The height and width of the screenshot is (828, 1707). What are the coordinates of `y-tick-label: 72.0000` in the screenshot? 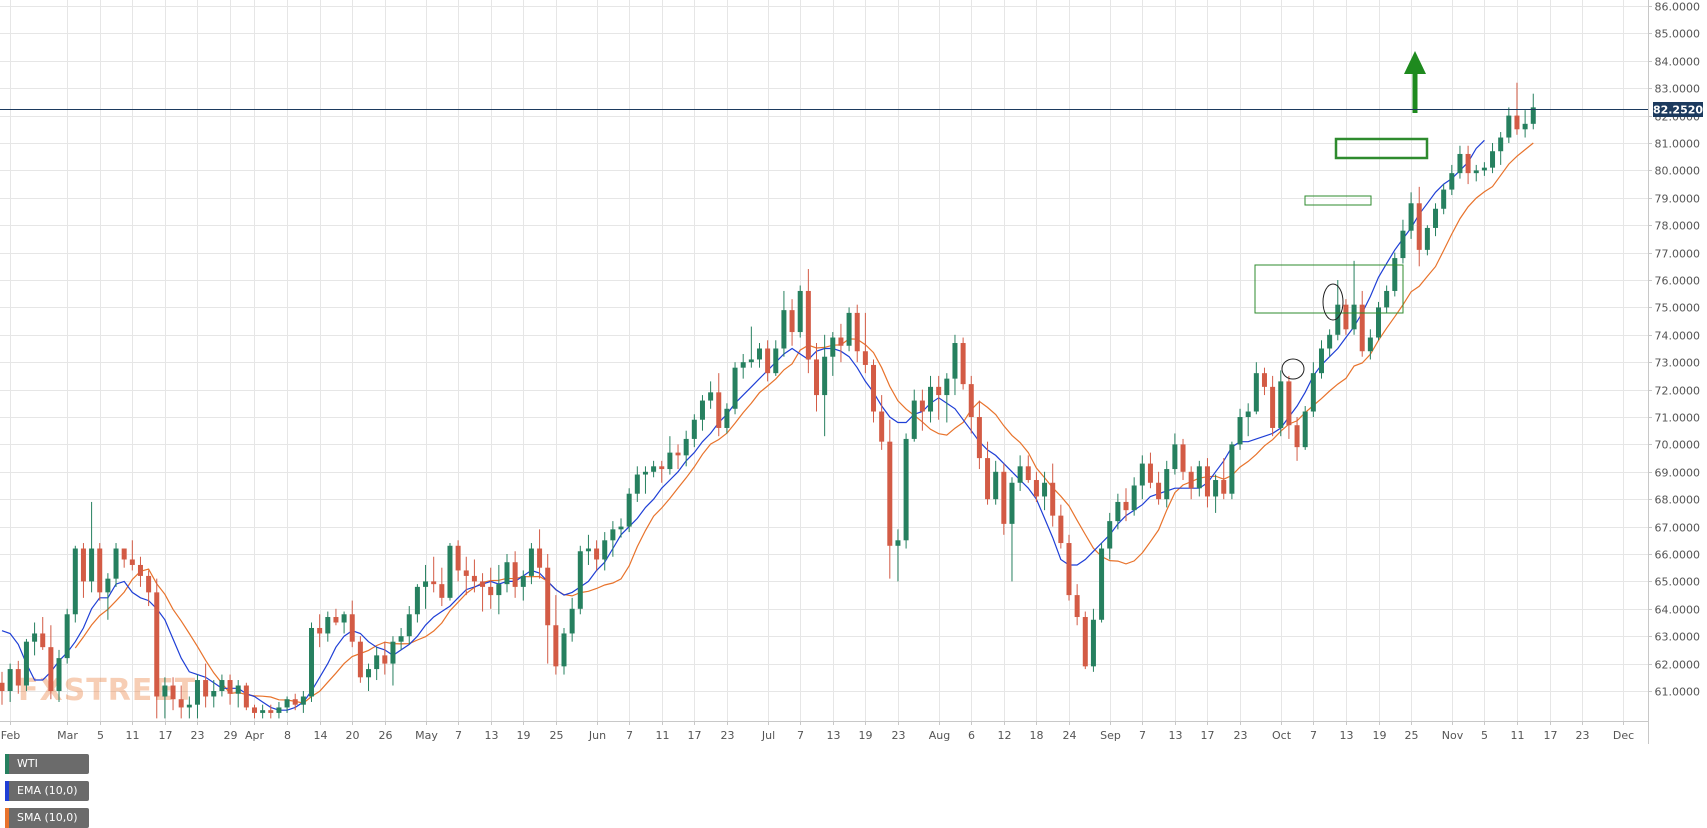 It's located at (1678, 391).